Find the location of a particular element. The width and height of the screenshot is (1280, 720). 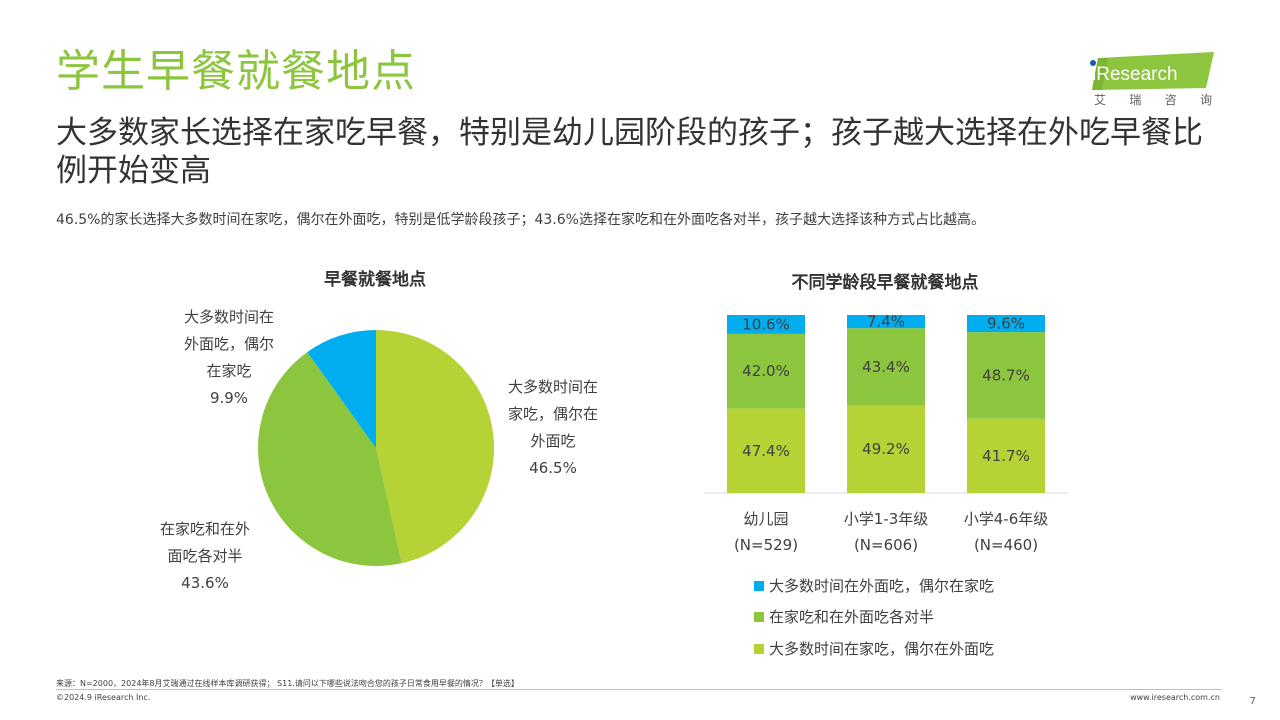

bar-category-grade1-3: 小学1-3年级 (N=606) is located at coordinates (886, 532).